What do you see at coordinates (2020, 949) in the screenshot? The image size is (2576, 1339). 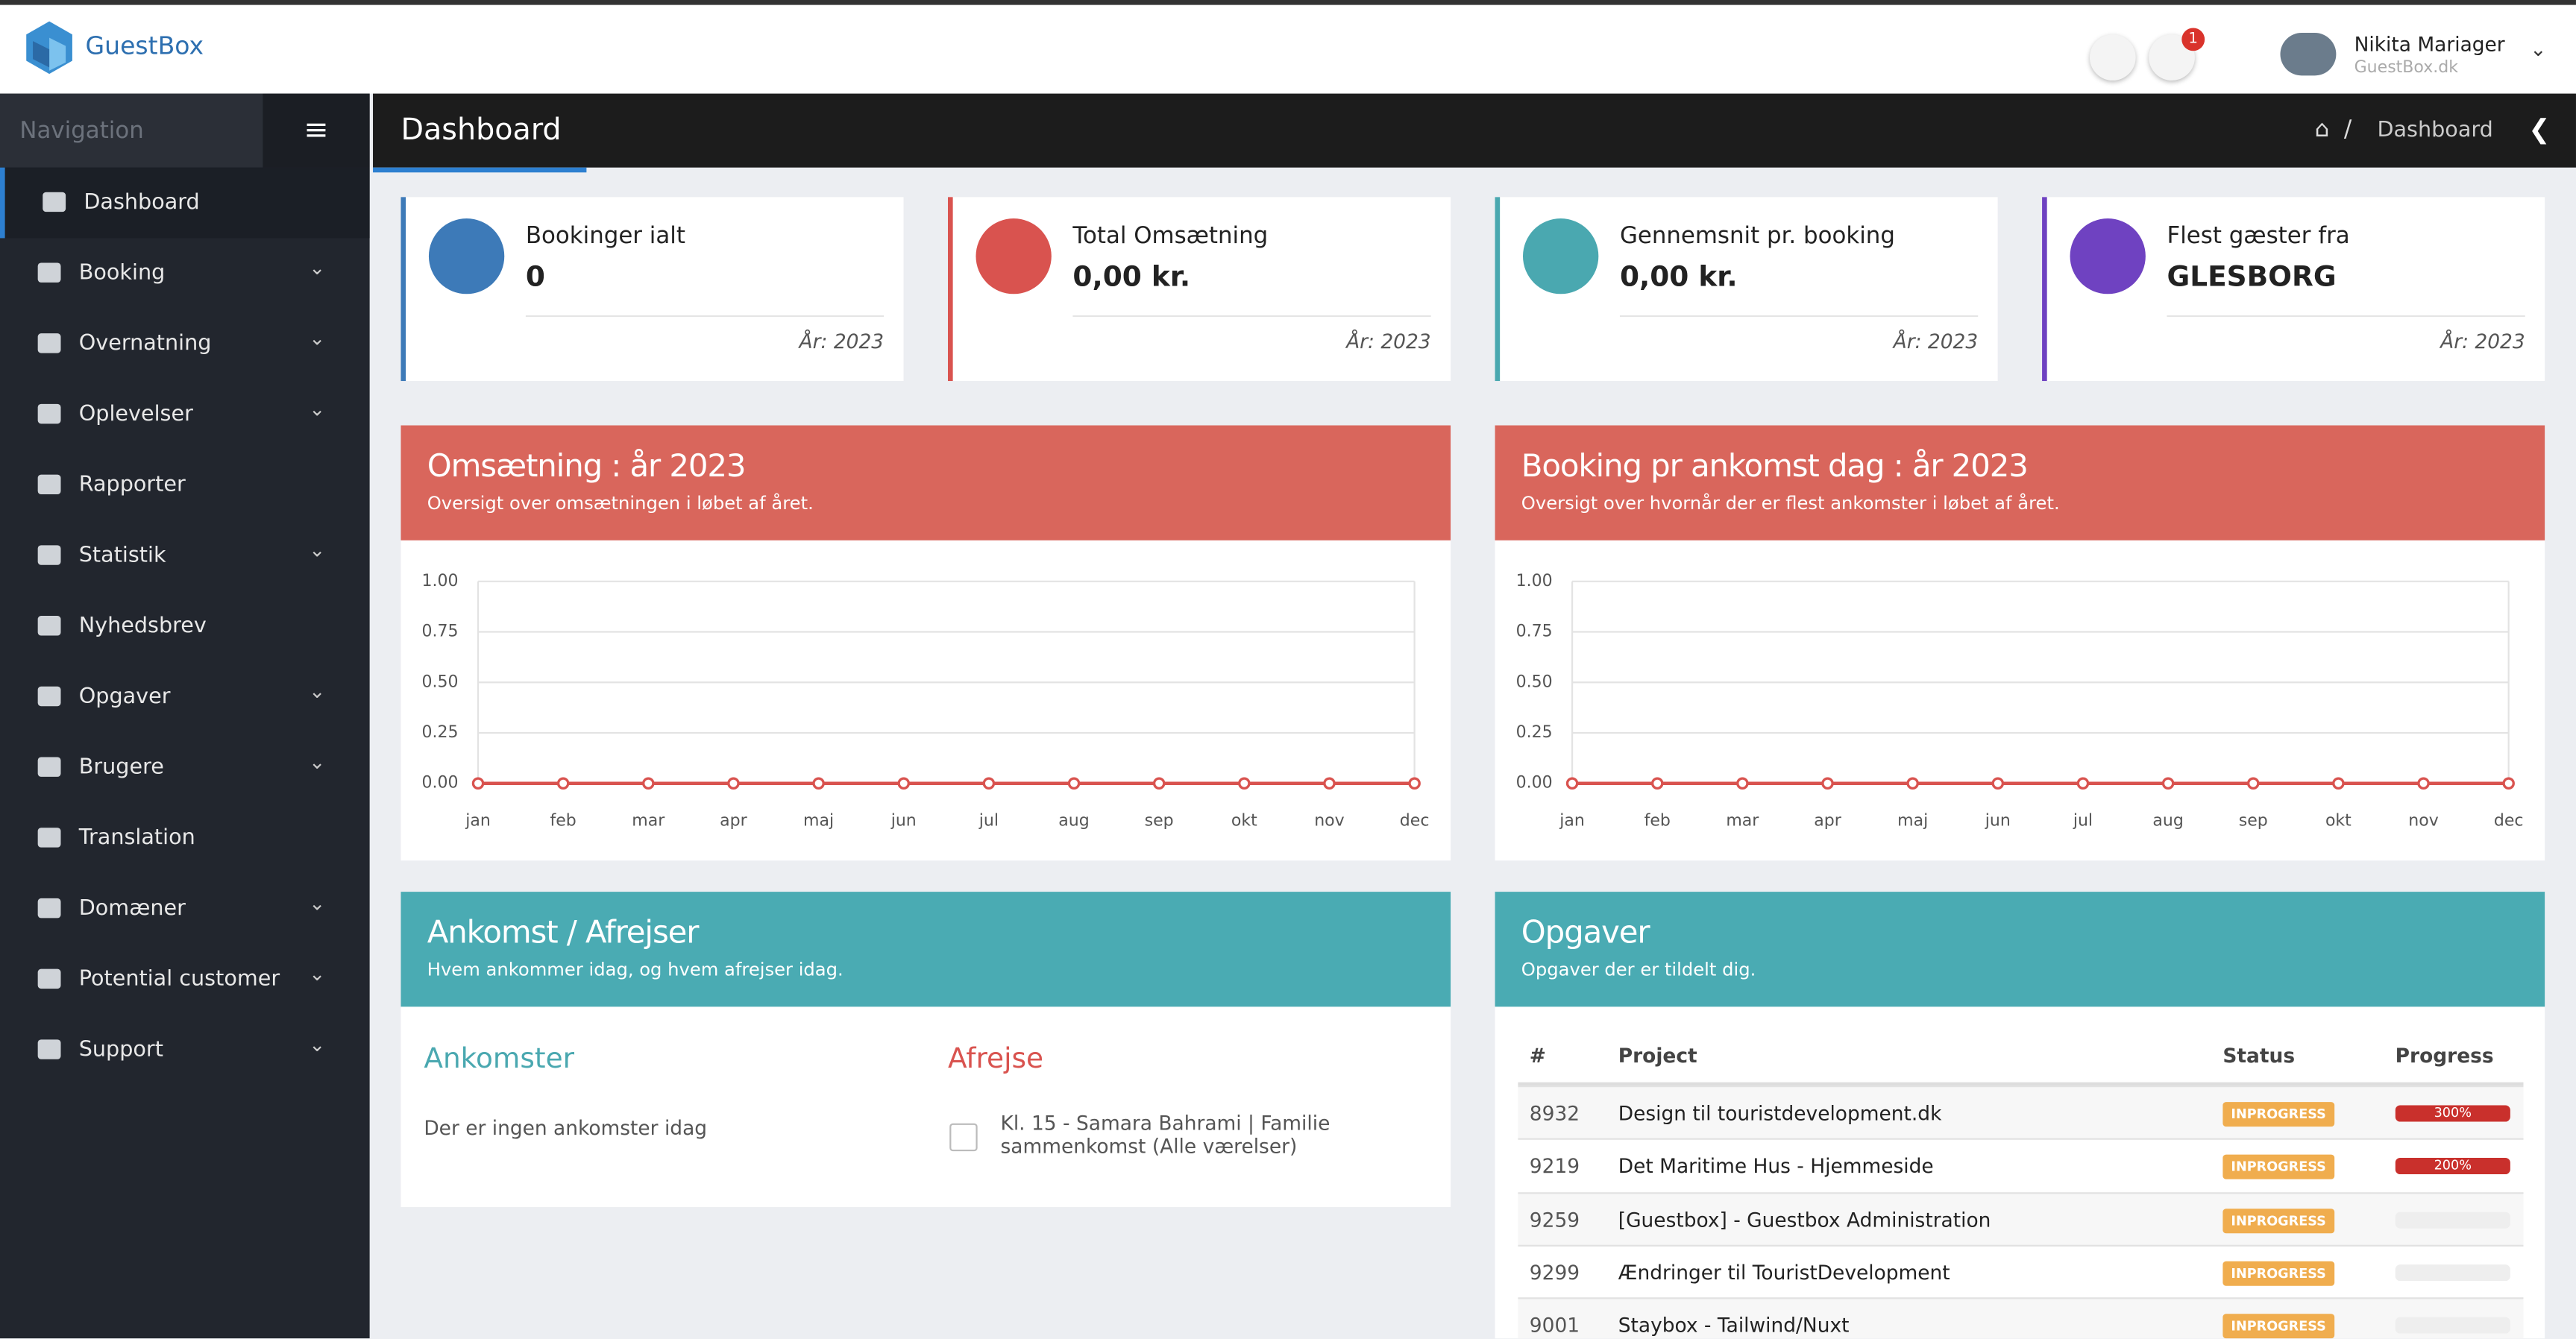 I see `panel-header: Opgaver Opgaver der er tildelt dig.` at bounding box center [2020, 949].